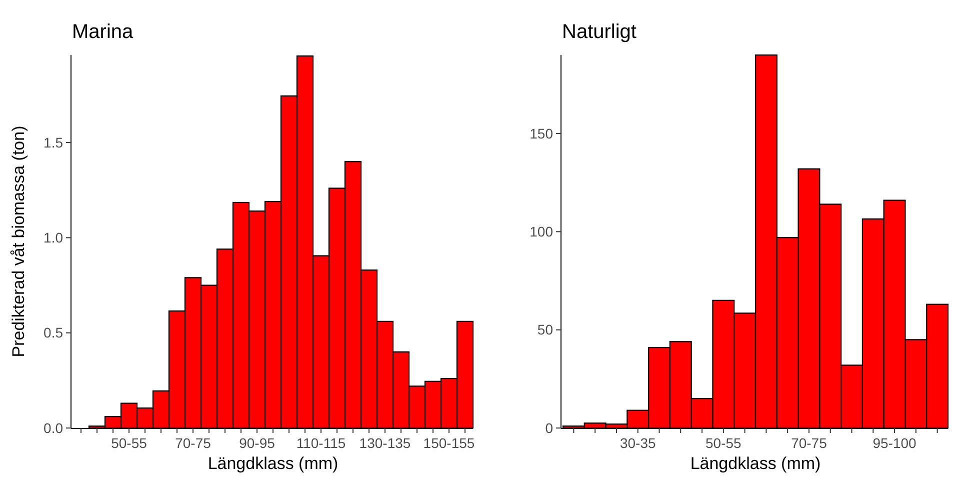 This screenshot has height=480, width=953. What do you see at coordinates (449, 443) in the screenshot?
I see `x-tick-label: 150-155` at bounding box center [449, 443].